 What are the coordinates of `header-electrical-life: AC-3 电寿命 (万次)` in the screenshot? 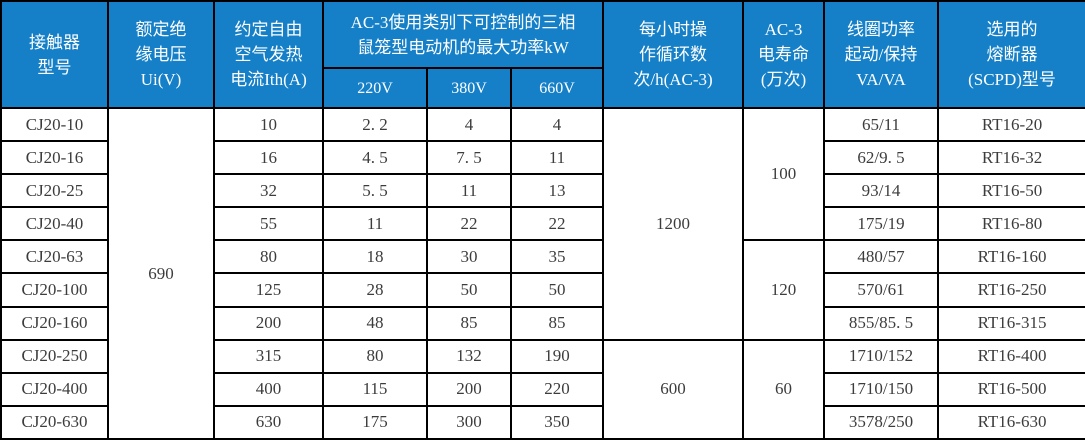 It's located at (784, 54).